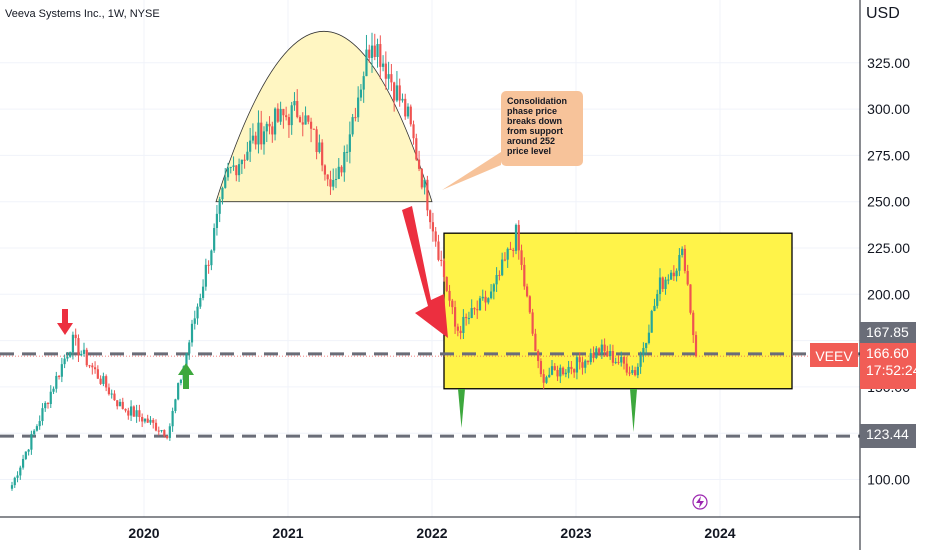  Describe the element at coordinates (461, 408) in the screenshot. I see `green-spike-marker` at that location.